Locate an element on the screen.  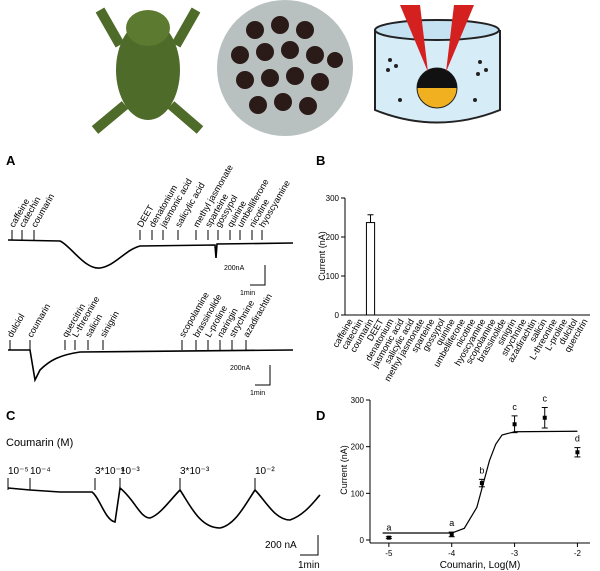
x-tick-label: -5 is located at coordinates (389, 553).